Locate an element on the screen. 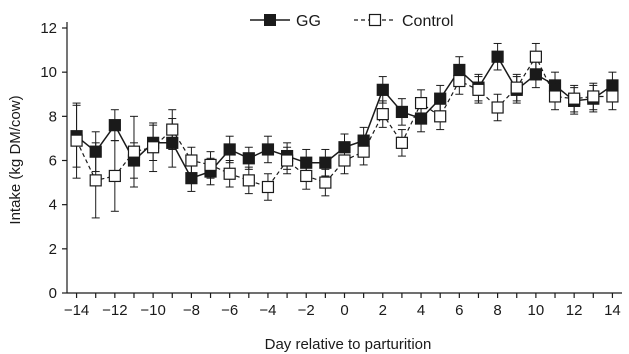 The image size is (629, 354). y-tick-label: 0 is located at coordinates (53, 293).